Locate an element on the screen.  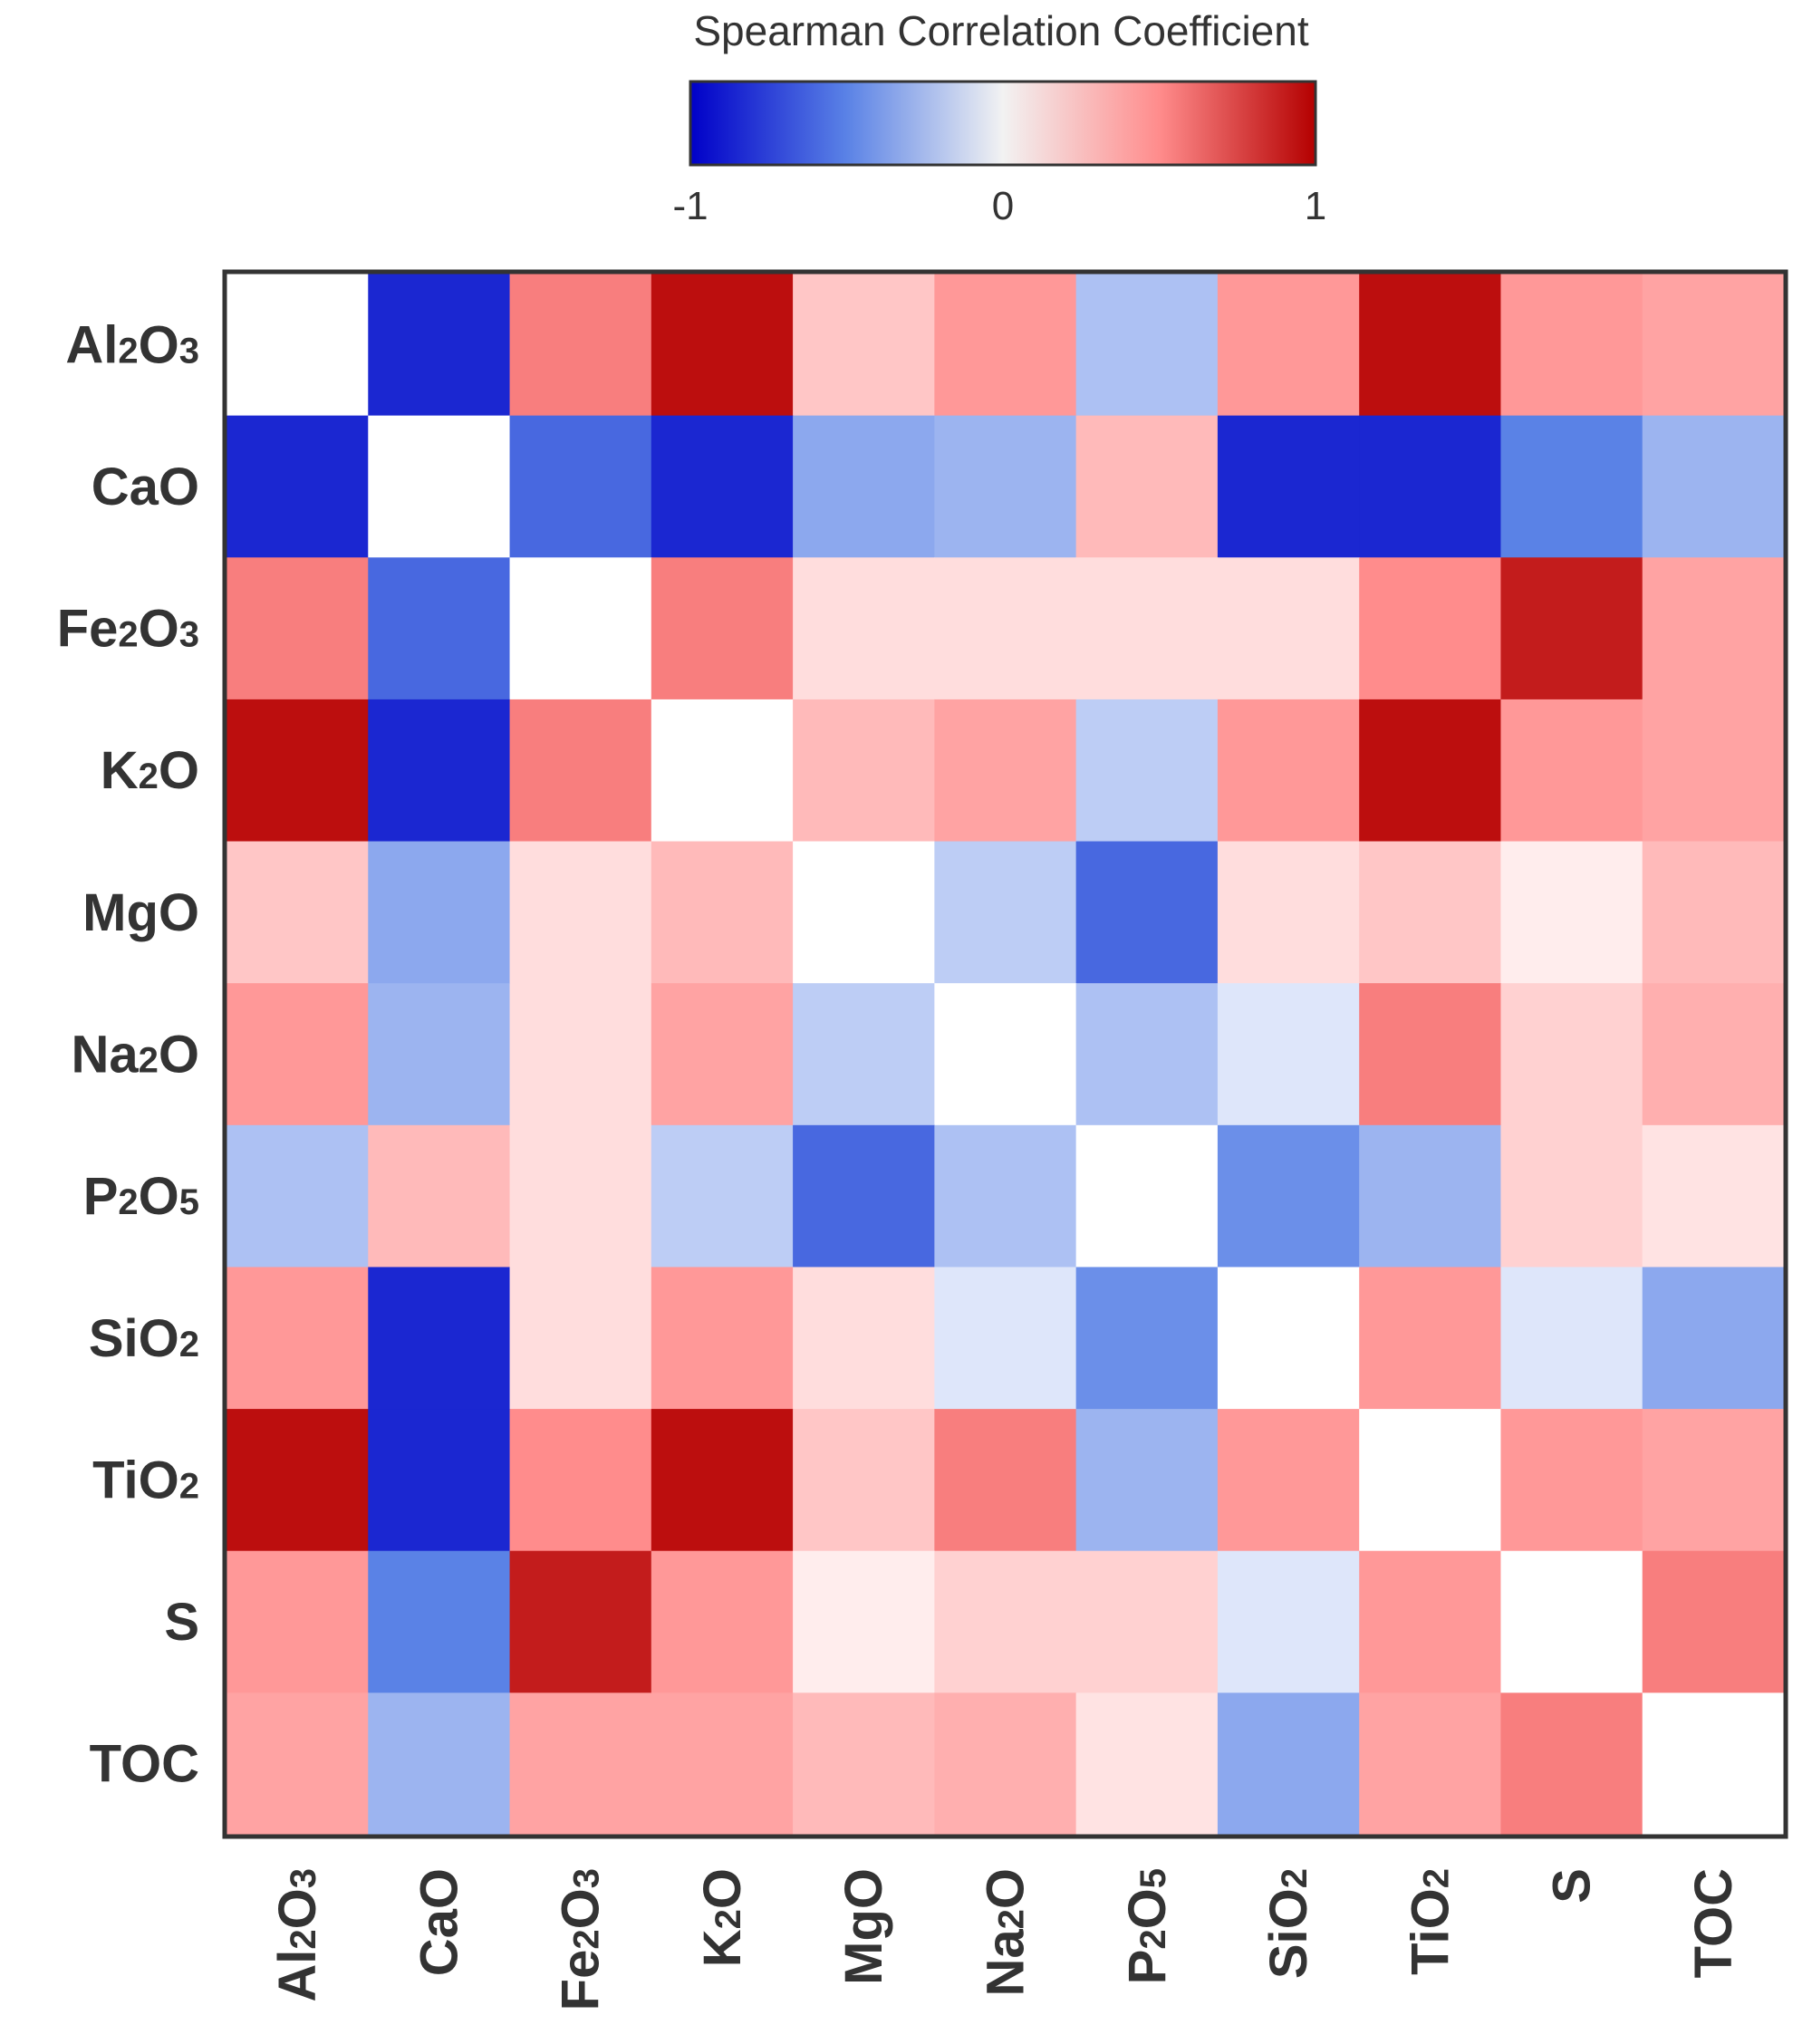
colorbar-ticks: -1 0 1 is located at coordinates (999, 206).